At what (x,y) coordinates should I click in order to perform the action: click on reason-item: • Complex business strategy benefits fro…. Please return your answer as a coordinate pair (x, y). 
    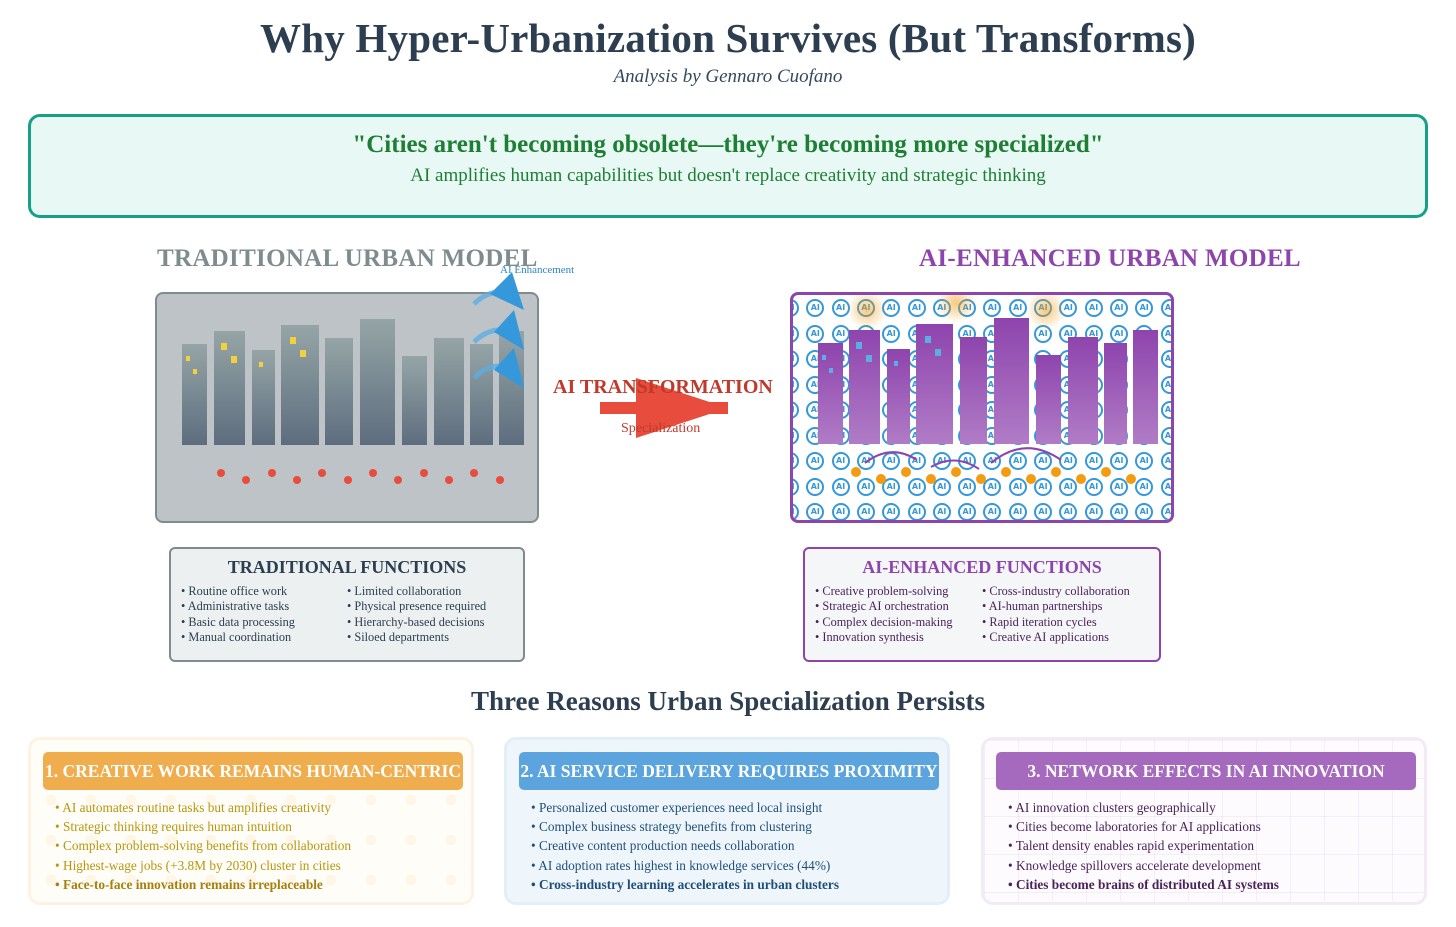
    Looking at the image, I should click on (671, 827).